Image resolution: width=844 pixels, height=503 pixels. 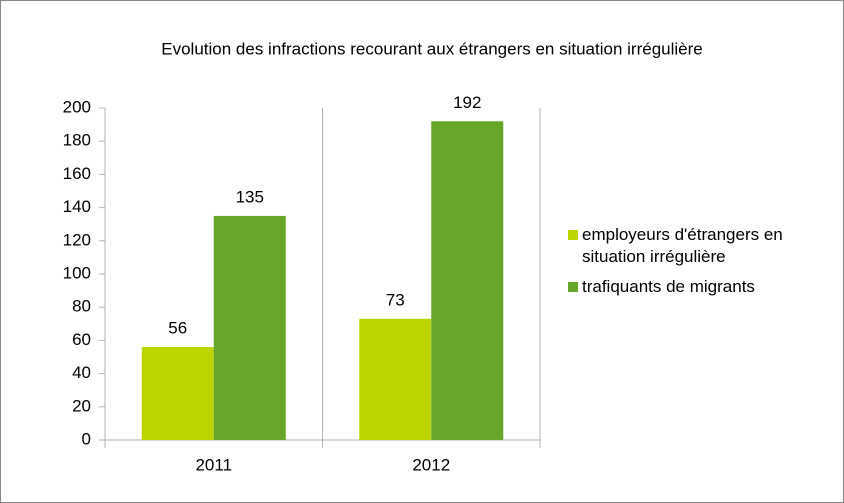 What do you see at coordinates (81, 306) in the screenshot?
I see `y-tick-label: 80` at bounding box center [81, 306].